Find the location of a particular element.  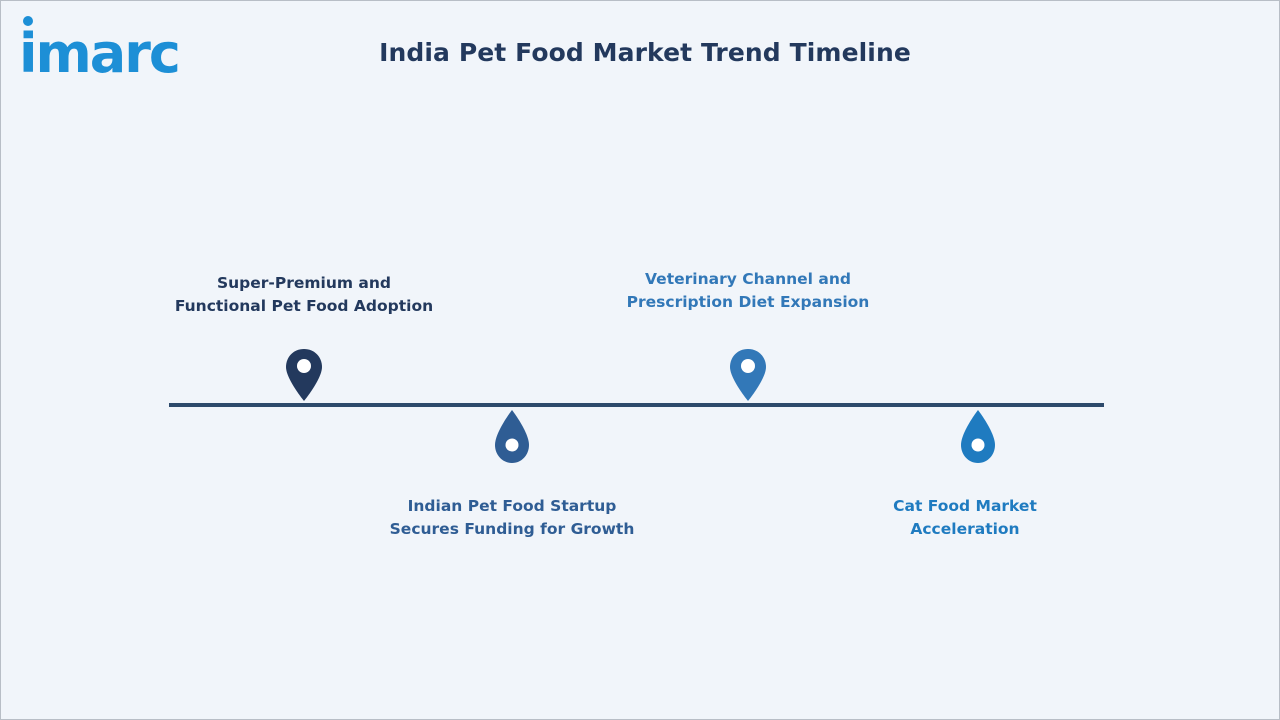

milestone-1-line1: Super-Premium and is located at coordinates (304, 283).